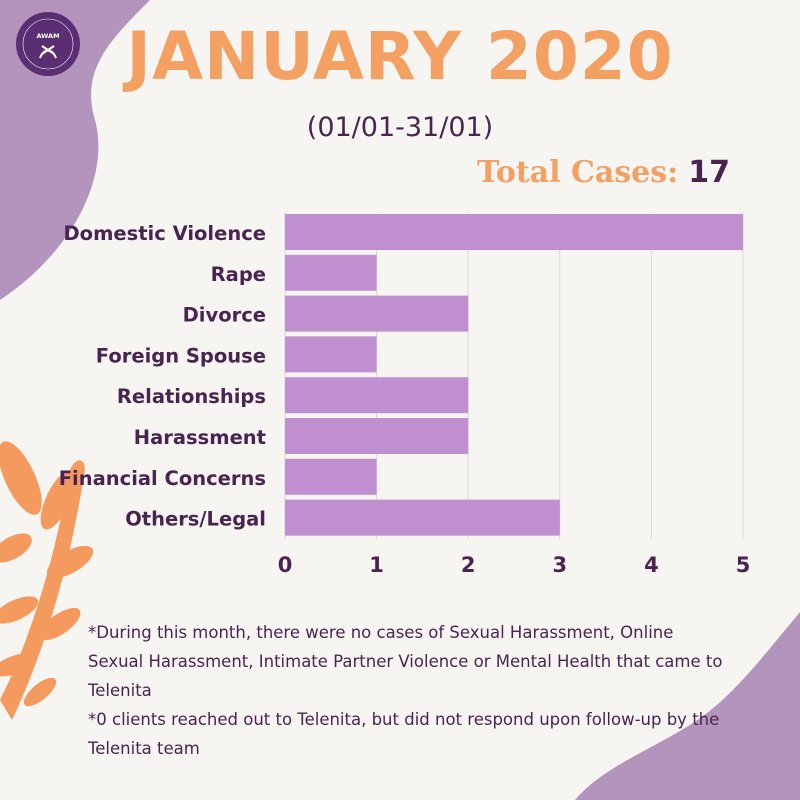  I want to click on category-label-1: Rape, so click(238, 274).